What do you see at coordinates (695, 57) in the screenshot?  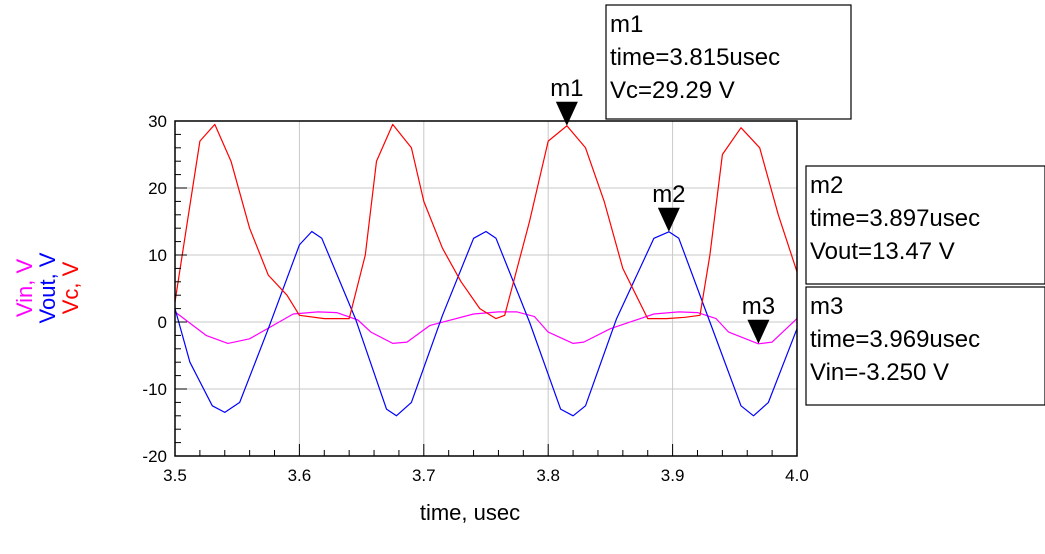 I see `marker-m1-readout-line: time=3.815usec` at bounding box center [695, 57].